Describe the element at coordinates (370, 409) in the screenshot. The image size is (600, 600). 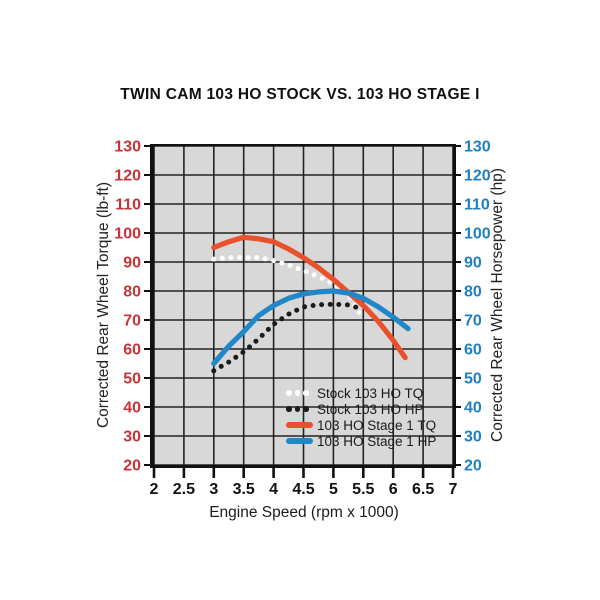
I see `legend-label-stock-hp: Stock 103 HO HP` at that location.